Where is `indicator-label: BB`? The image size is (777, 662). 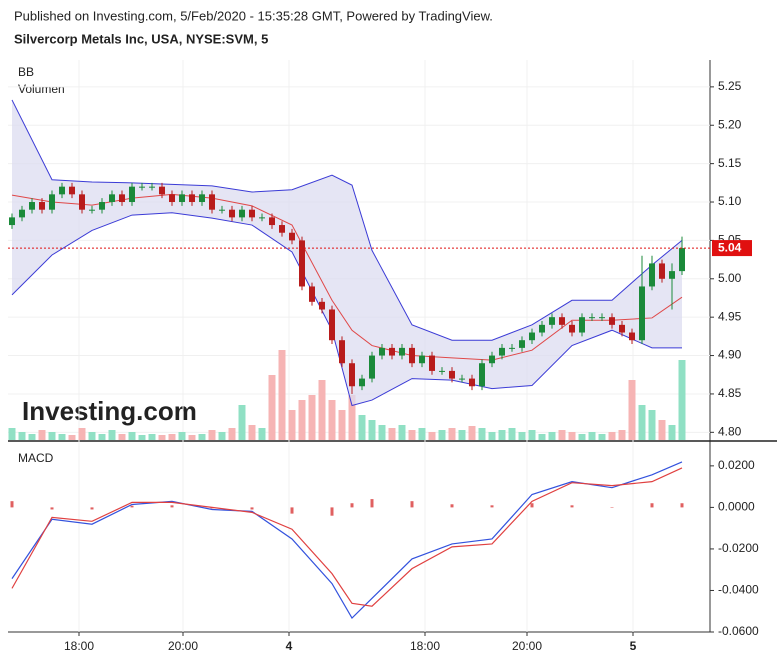
indicator-label: BB is located at coordinates (26, 72).